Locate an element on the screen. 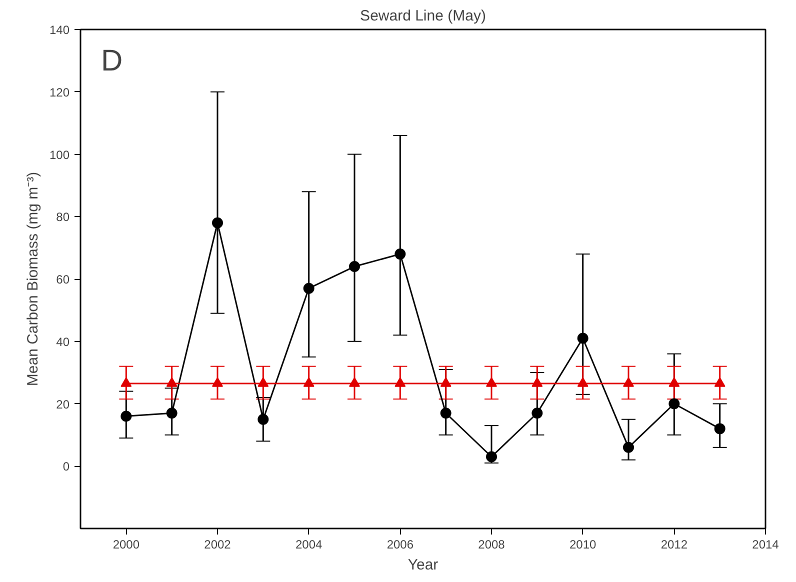  y-tick-label: 40 is located at coordinates (63, 341).